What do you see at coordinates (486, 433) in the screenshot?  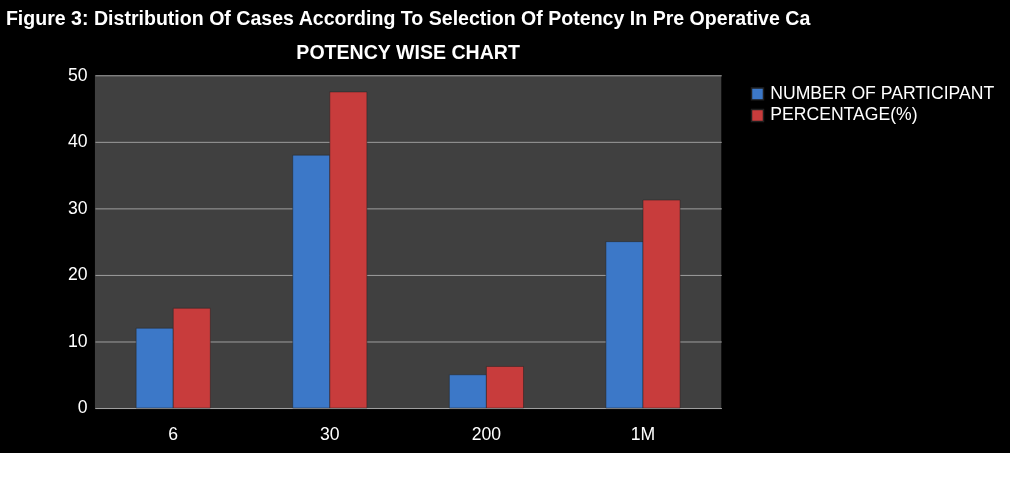 I see `x-tick-label: 200` at bounding box center [486, 433].